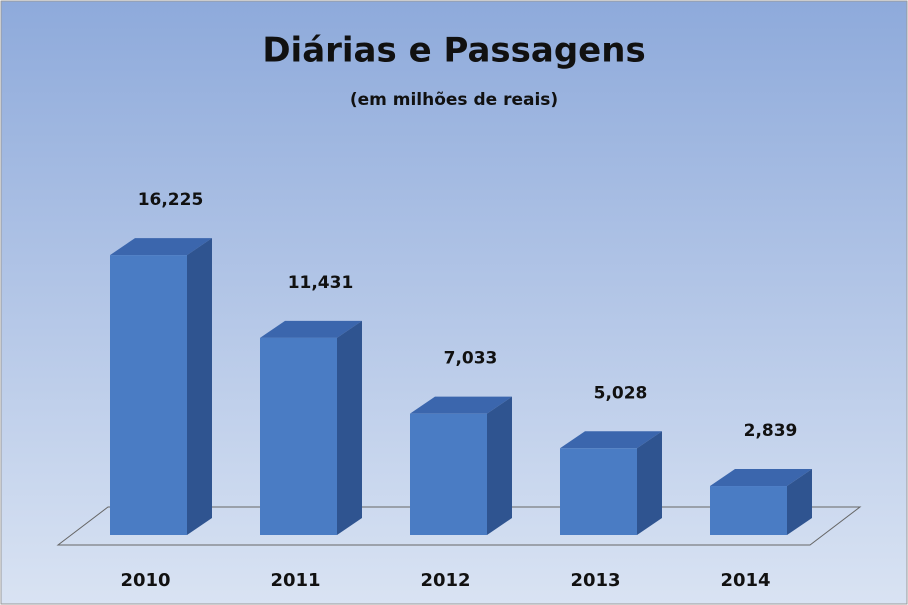 This screenshot has height=605, width=908. What do you see at coordinates (295, 580) in the screenshot?
I see `x-tick-label: 2011` at bounding box center [295, 580].